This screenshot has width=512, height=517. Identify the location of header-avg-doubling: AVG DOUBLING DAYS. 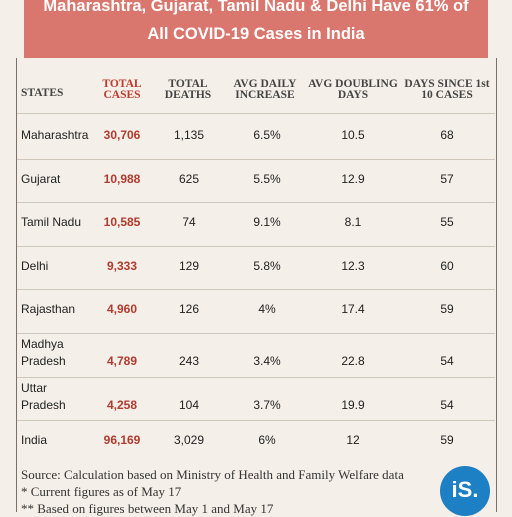
(353, 89).